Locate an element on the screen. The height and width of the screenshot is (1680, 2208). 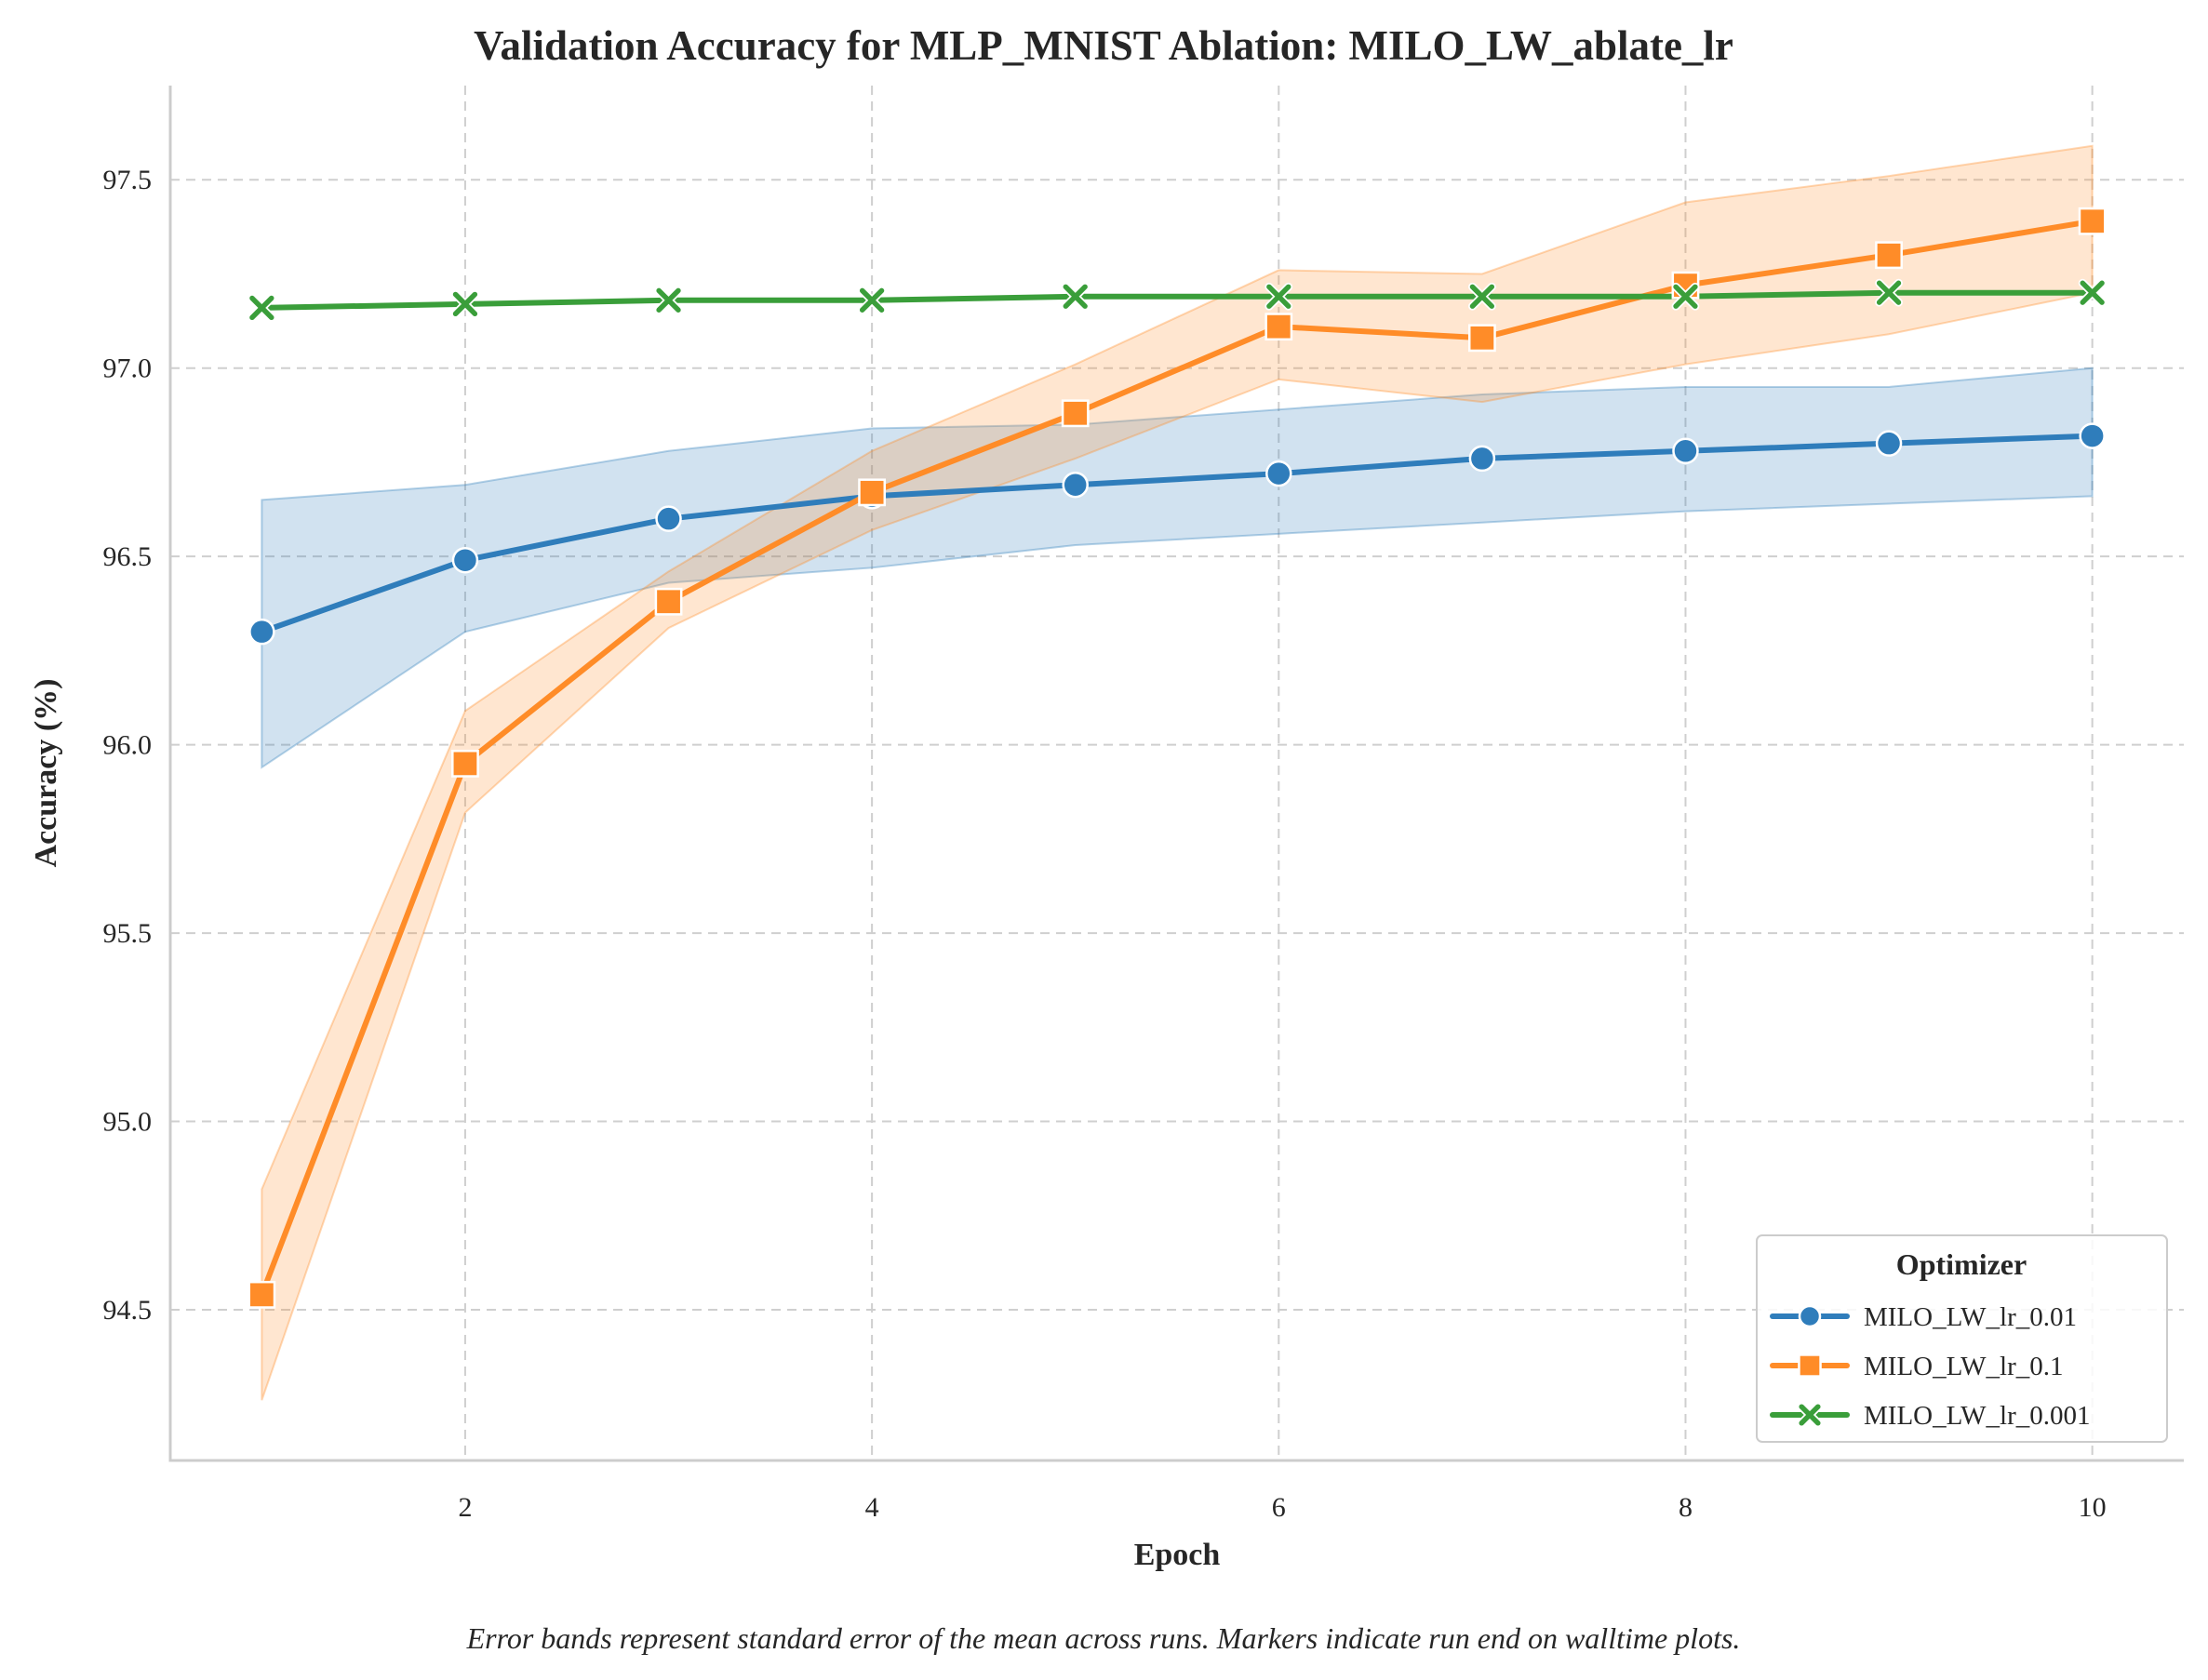
x-axis-label: Epoch is located at coordinates (1177, 1555).